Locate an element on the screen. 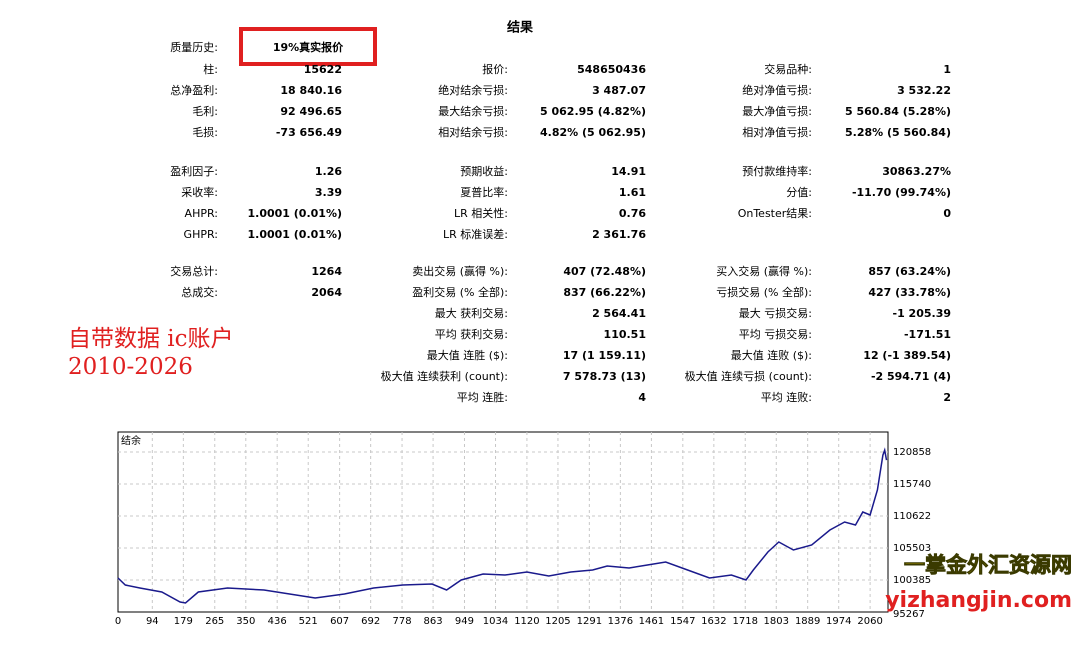 The width and height of the screenshot is (1091, 658). stat-label: 平均 连胜: is located at coordinates (482, 397).